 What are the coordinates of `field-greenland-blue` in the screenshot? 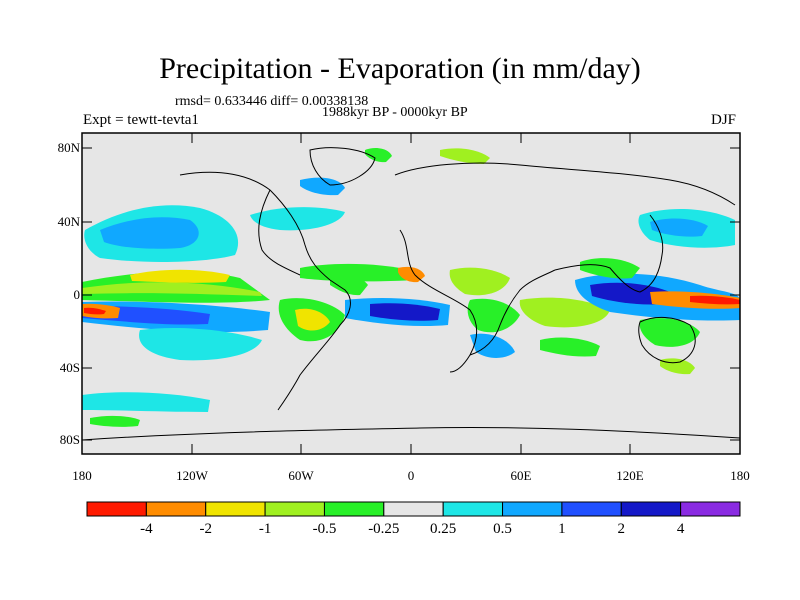 It's located at (322, 186).